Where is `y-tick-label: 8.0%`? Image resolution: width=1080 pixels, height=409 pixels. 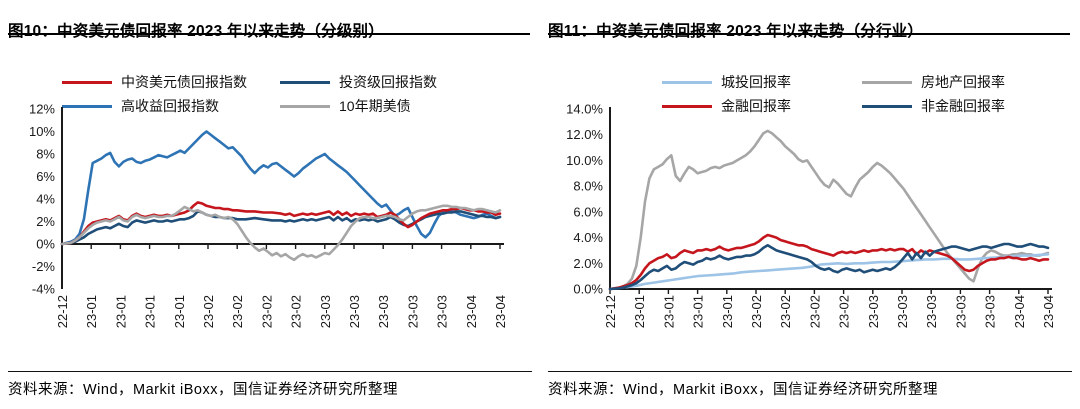 y-tick-label: 8.0% is located at coordinates (588, 186).